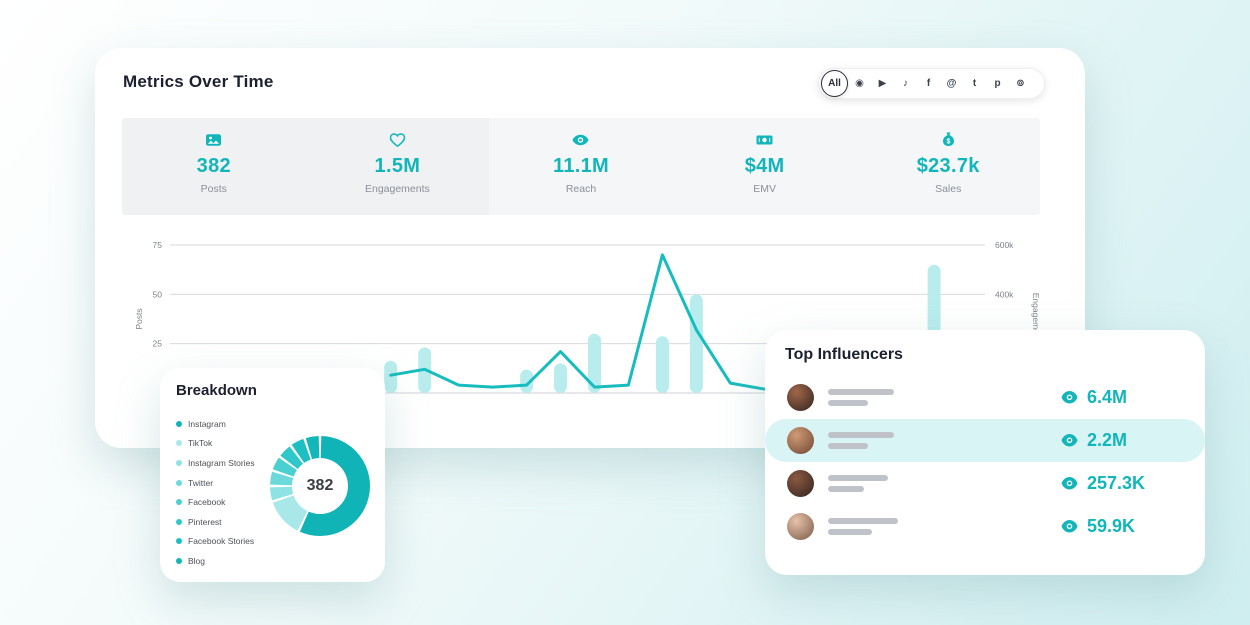  I want to click on heart-icon, so click(397, 140).